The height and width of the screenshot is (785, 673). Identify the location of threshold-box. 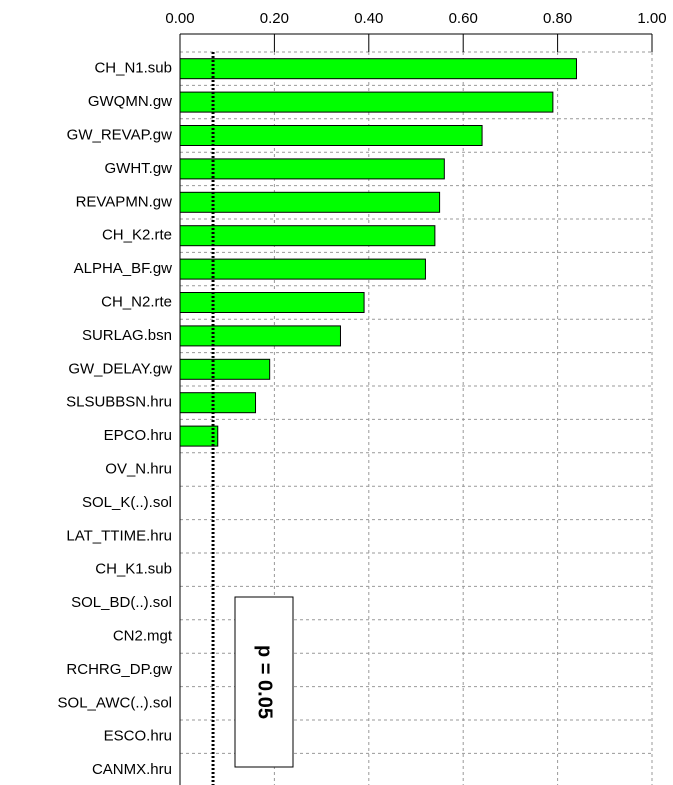
(264, 682).